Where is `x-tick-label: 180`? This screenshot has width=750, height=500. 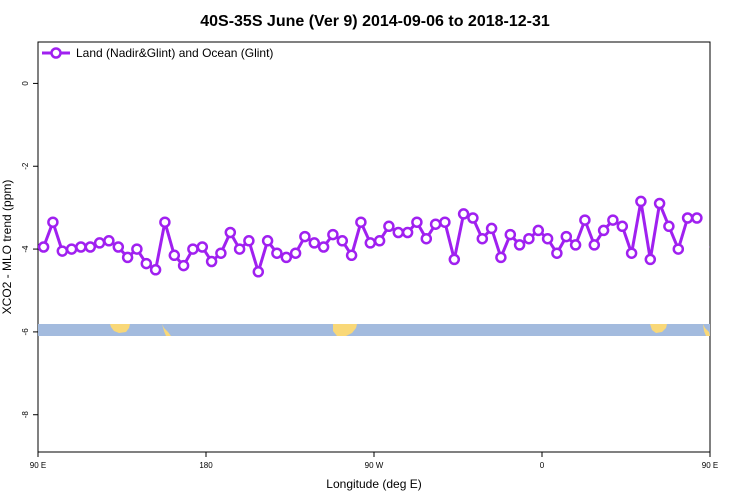 x-tick-label: 180 is located at coordinates (206, 465).